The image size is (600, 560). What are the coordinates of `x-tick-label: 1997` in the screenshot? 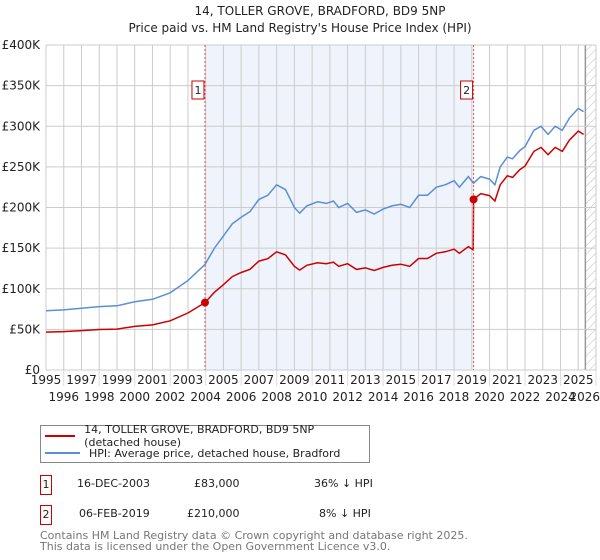 It's located at (81, 380).